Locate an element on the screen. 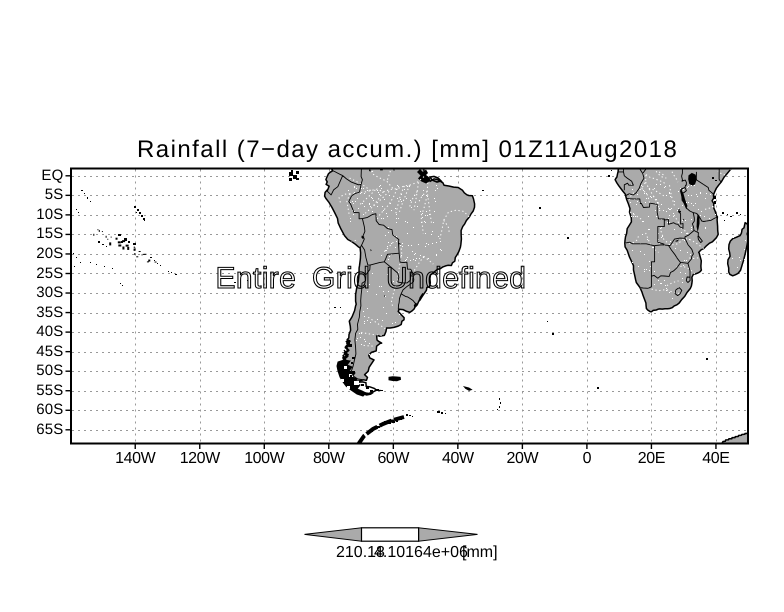  svg-text: Entire Grid Undefined is located at coordinates (371, 278).